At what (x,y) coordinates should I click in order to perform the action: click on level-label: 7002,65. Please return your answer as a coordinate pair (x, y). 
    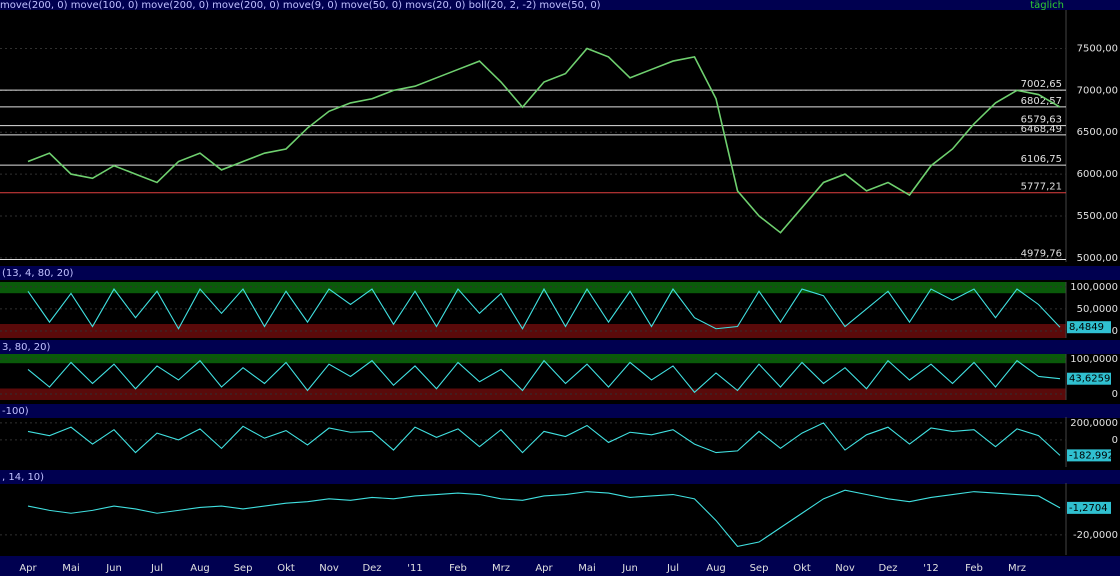
    Looking at the image, I should click on (1041, 84).